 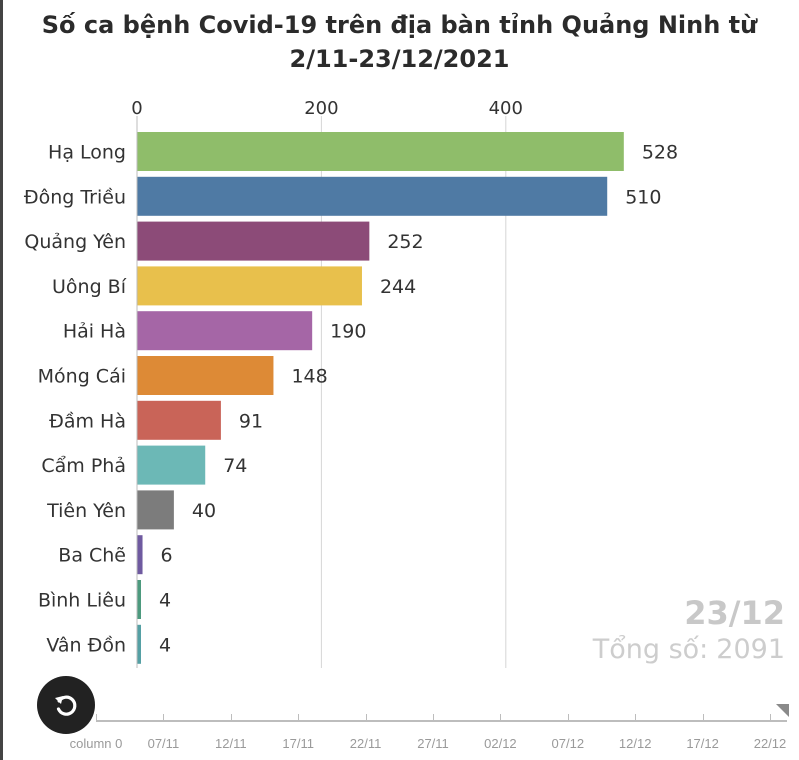 What do you see at coordinates (399, 59) in the screenshot?
I see `chart-title-line-2: 2/11-23/12/2021` at bounding box center [399, 59].